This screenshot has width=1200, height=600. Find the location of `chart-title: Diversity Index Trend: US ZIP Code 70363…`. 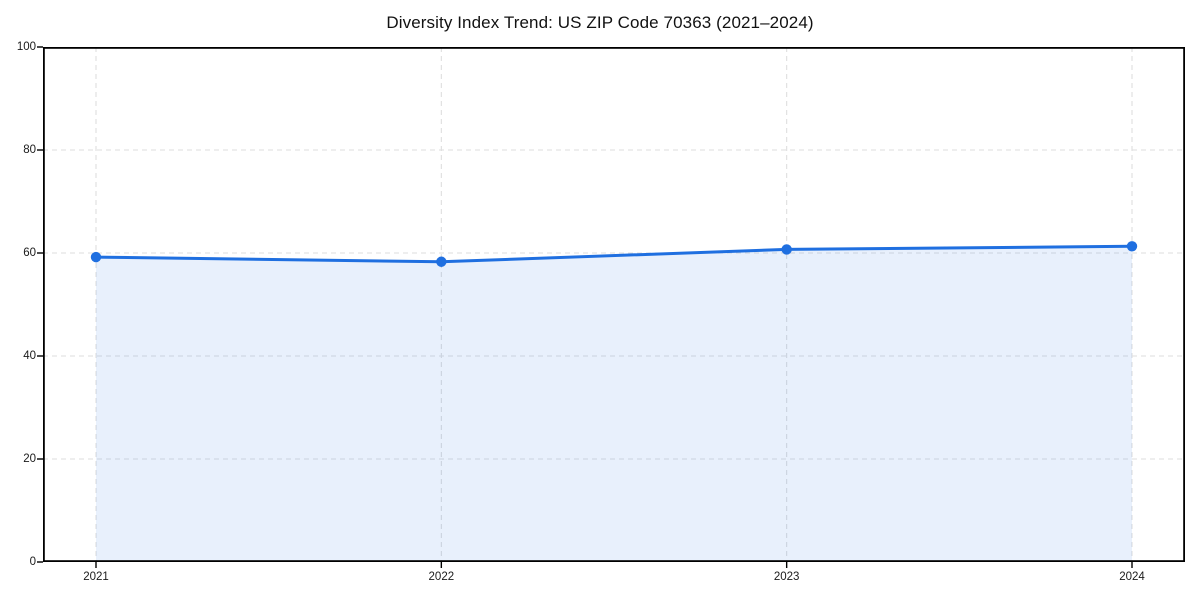

chart-title: Diversity Index Trend: US ZIP Code 70363… is located at coordinates (600, 22).